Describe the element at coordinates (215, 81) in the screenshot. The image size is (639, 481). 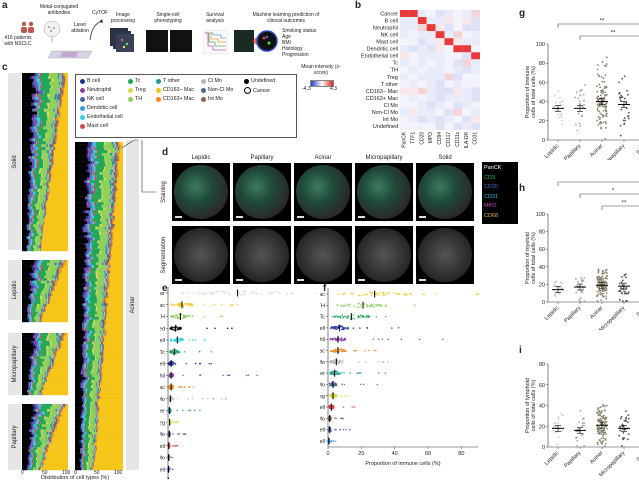
I see `legend-label: Cl Mo` at that location.